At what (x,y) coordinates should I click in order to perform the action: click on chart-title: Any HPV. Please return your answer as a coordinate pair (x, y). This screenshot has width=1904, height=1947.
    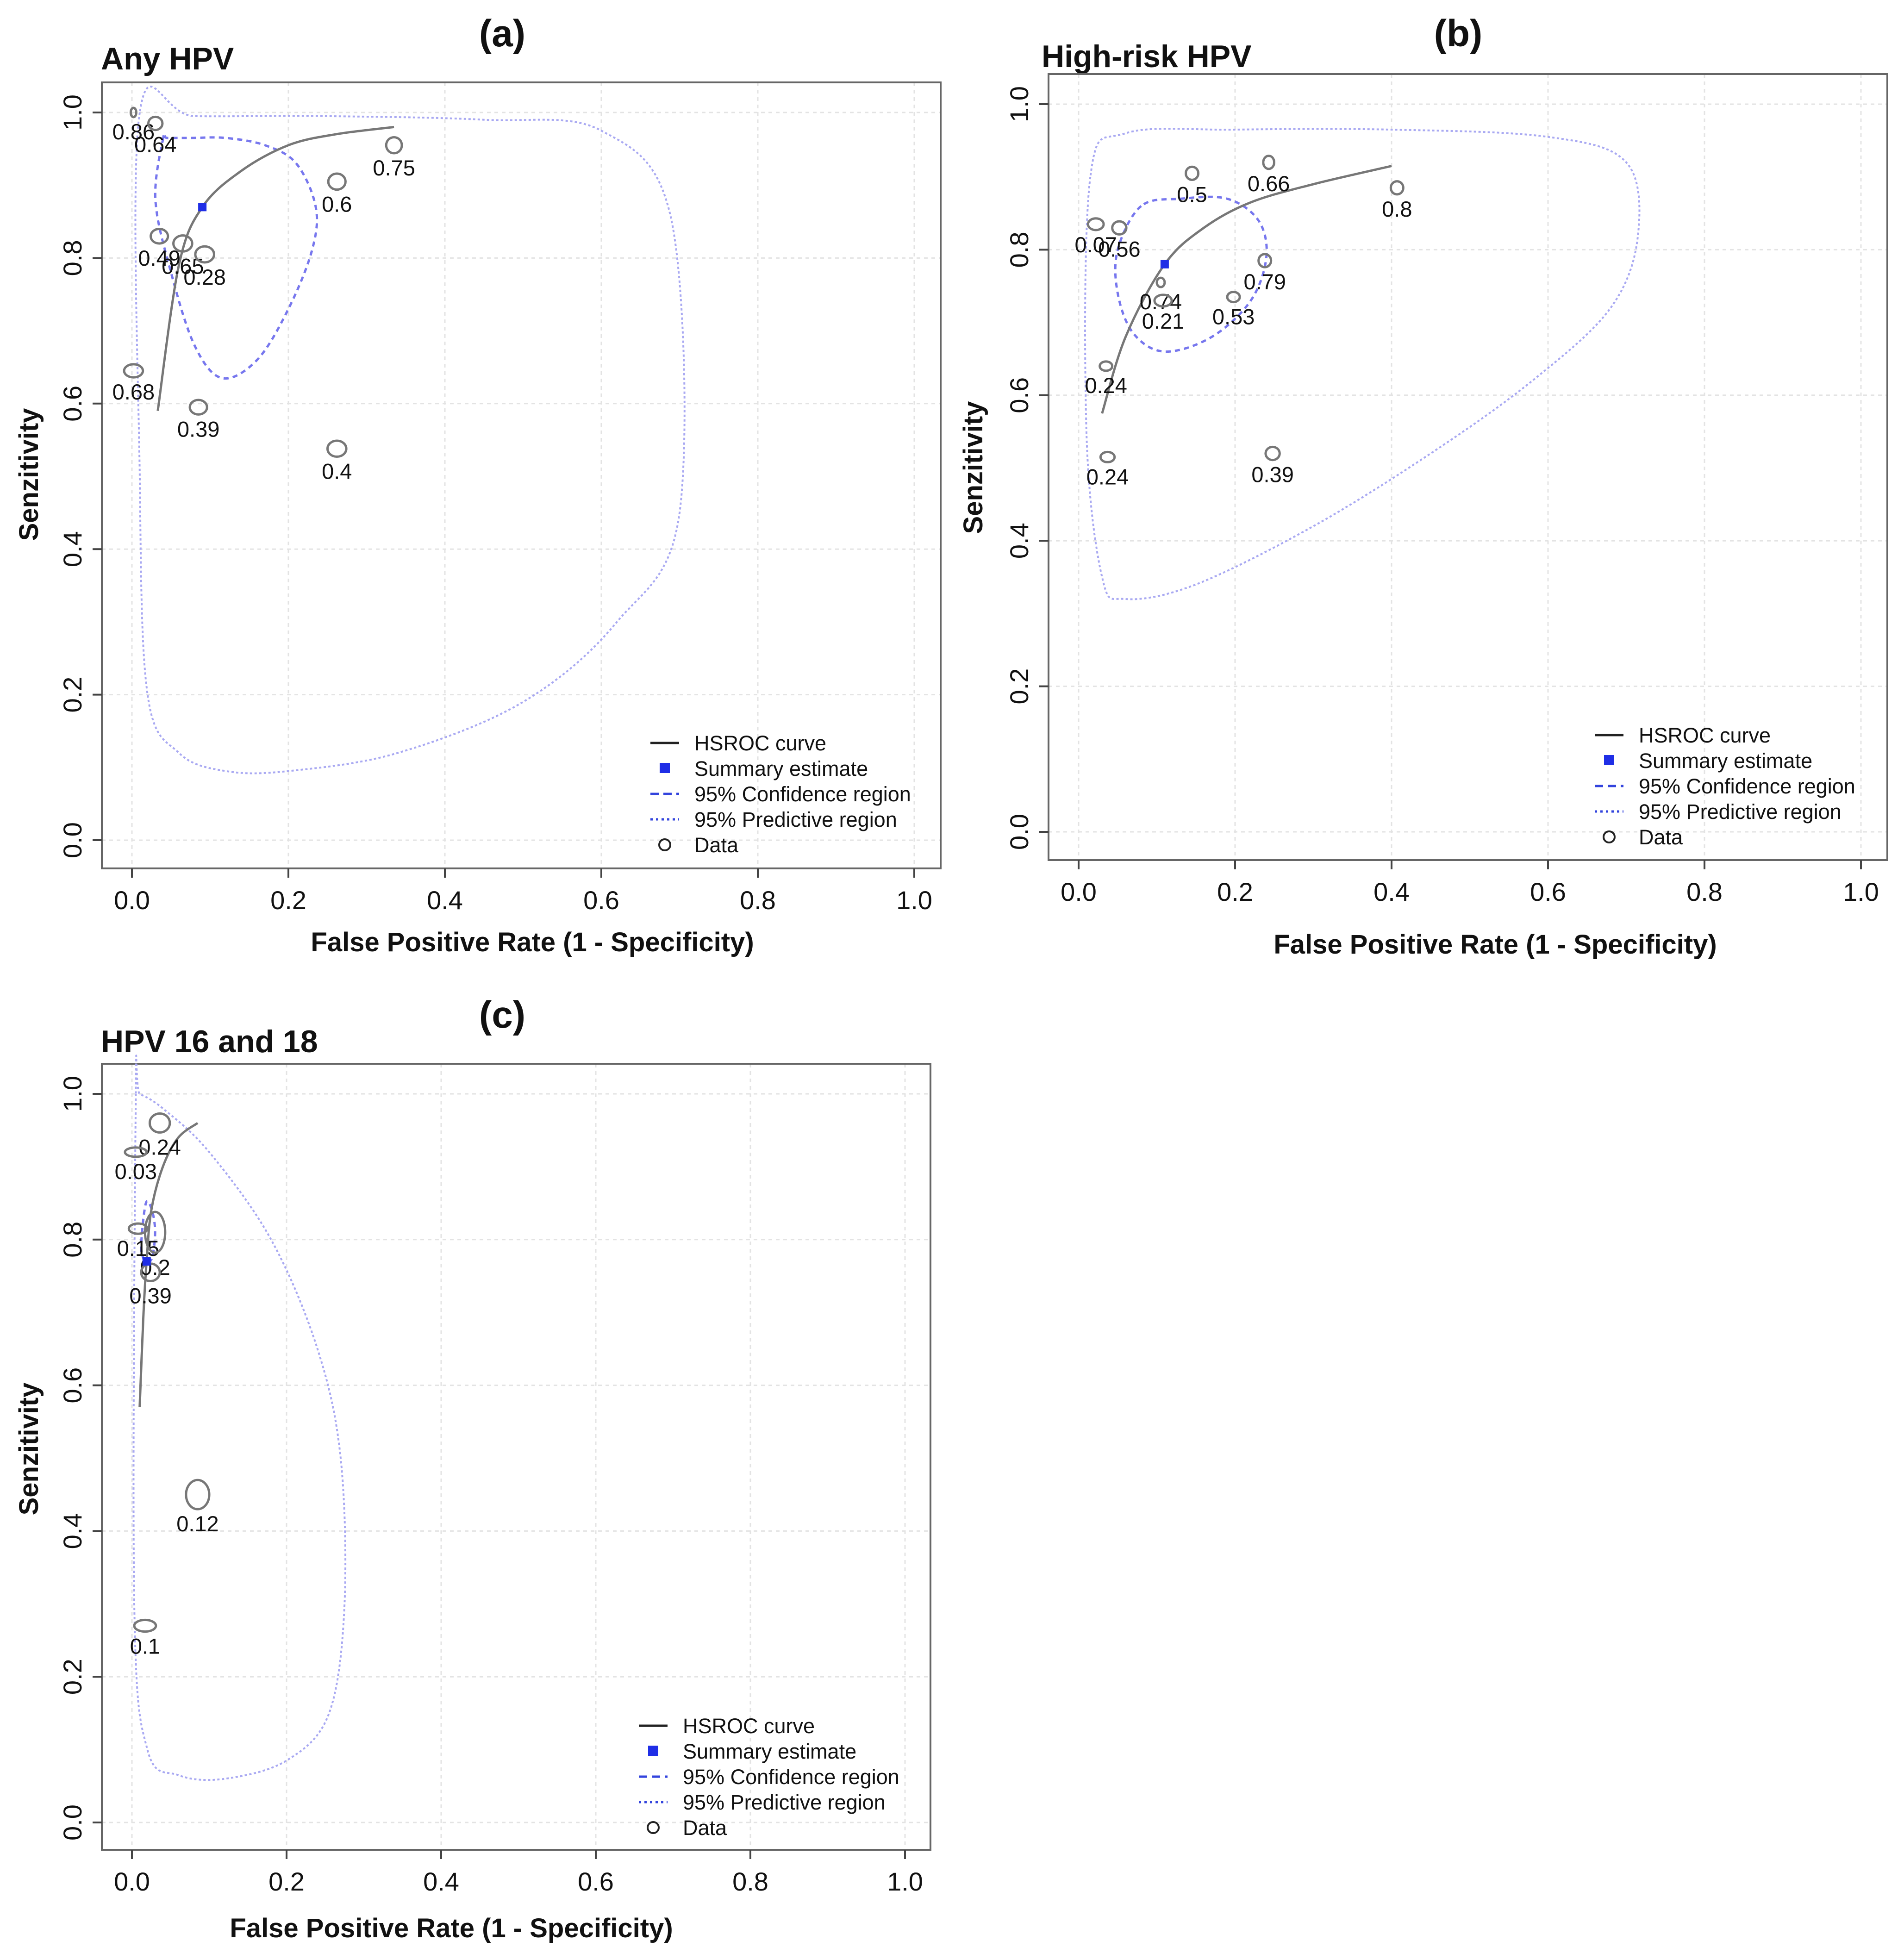
    Looking at the image, I should click on (168, 58).